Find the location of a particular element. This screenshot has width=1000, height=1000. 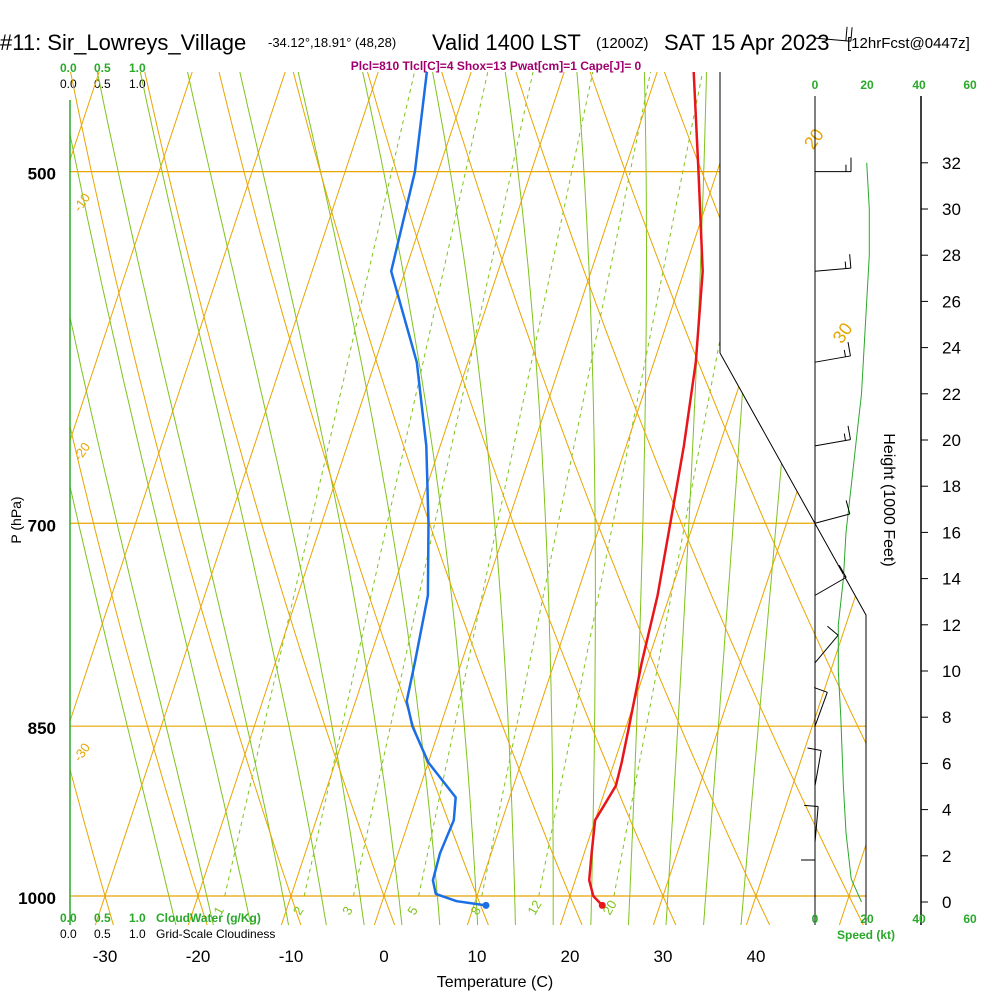

temperature-axis-ticks: -30 -20 -10 0 10 20 30 40 is located at coordinates (429, 956).